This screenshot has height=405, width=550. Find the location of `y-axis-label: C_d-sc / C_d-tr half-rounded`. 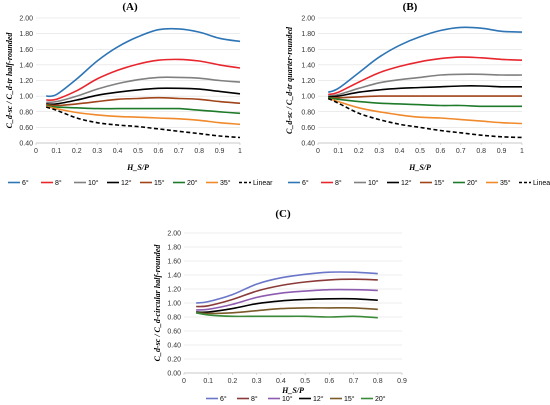

y-axis-label: C_d-sc / C_d-tr half-rounded is located at coordinates (9, 80).